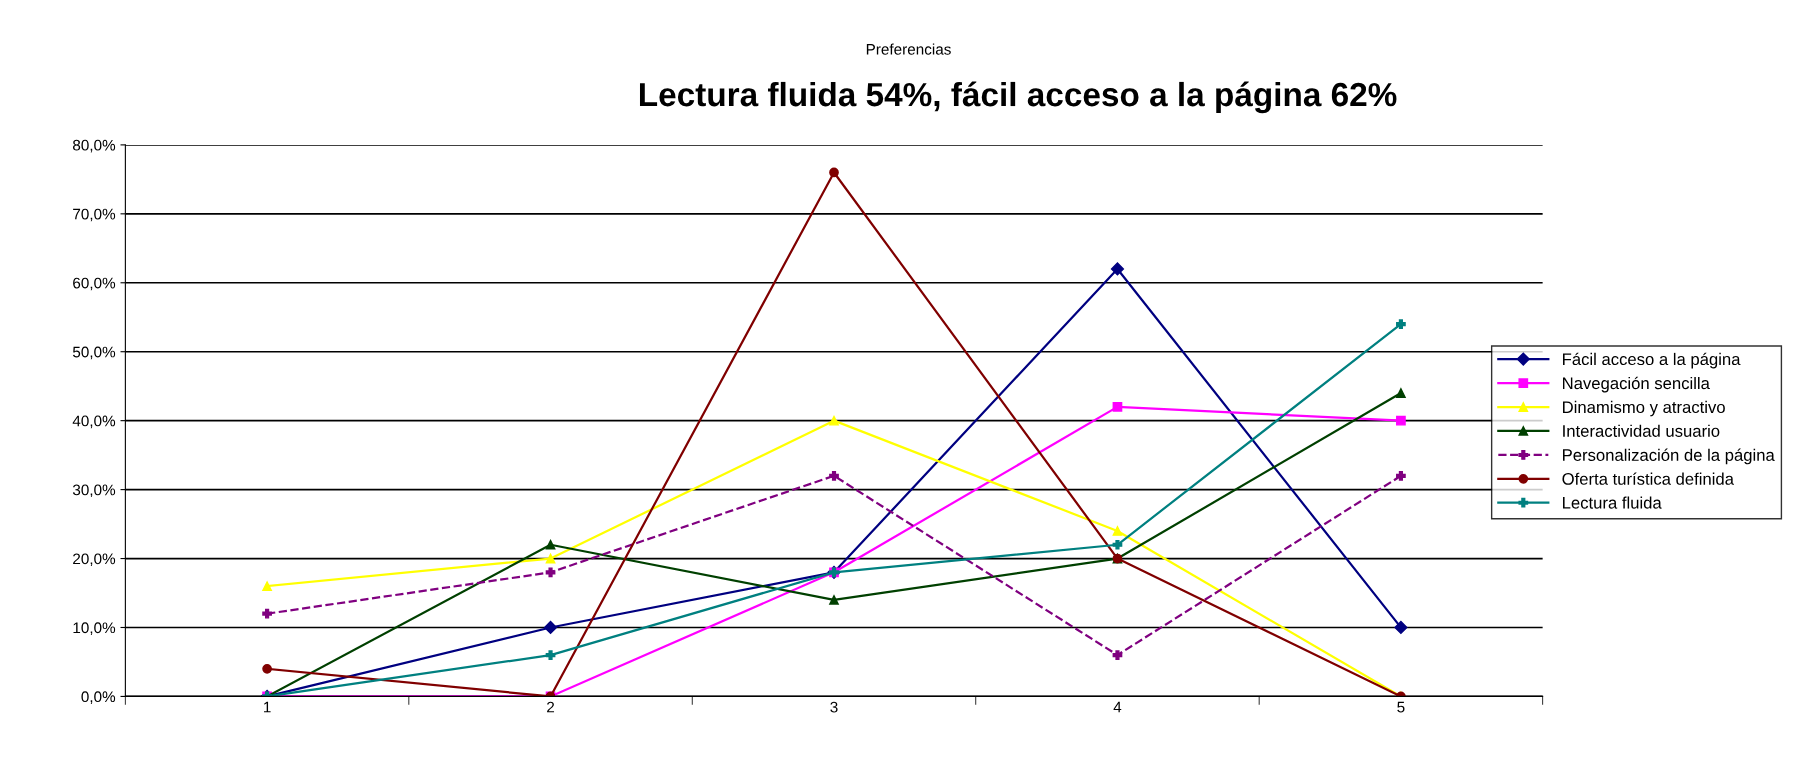  What do you see at coordinates (94, 215) in the screenshot?
I see `y-tick-label: 70,0%` at bounding box center [94, 215].